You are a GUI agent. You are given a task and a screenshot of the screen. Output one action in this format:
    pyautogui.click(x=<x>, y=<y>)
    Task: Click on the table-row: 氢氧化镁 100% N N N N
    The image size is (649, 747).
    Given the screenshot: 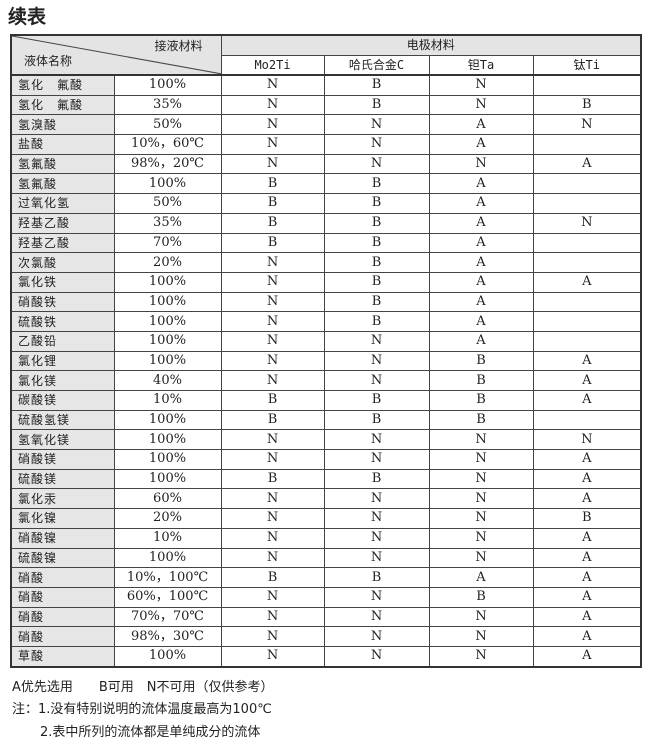 What is the action you would take?
    pyautogui.click(x=326, y=440)
    